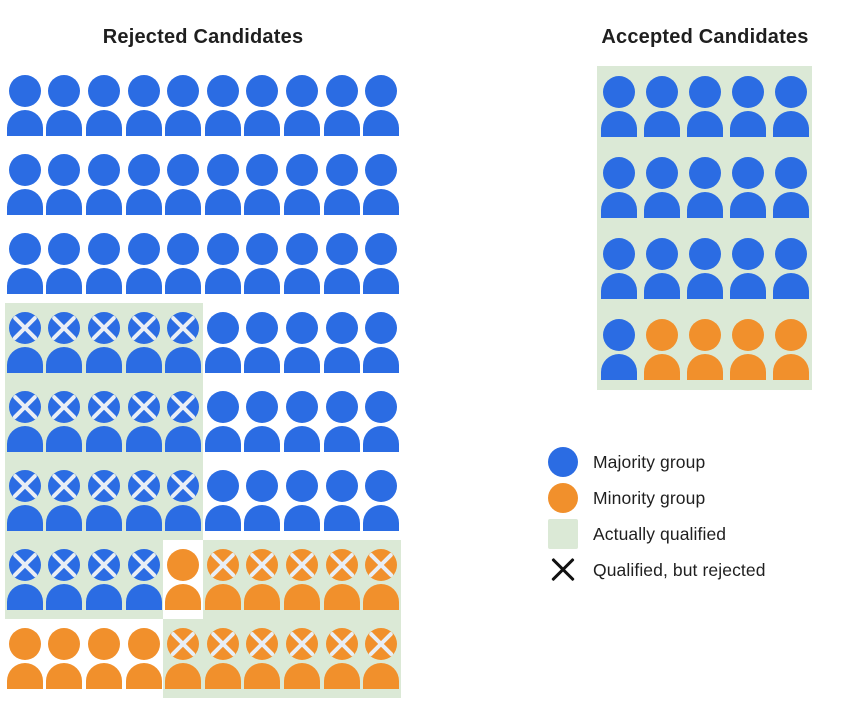  What do you see at coordinates (381, 421) in the screenshot?
I see `rejected-cell-r5c10` at bounding box center [381, 421].